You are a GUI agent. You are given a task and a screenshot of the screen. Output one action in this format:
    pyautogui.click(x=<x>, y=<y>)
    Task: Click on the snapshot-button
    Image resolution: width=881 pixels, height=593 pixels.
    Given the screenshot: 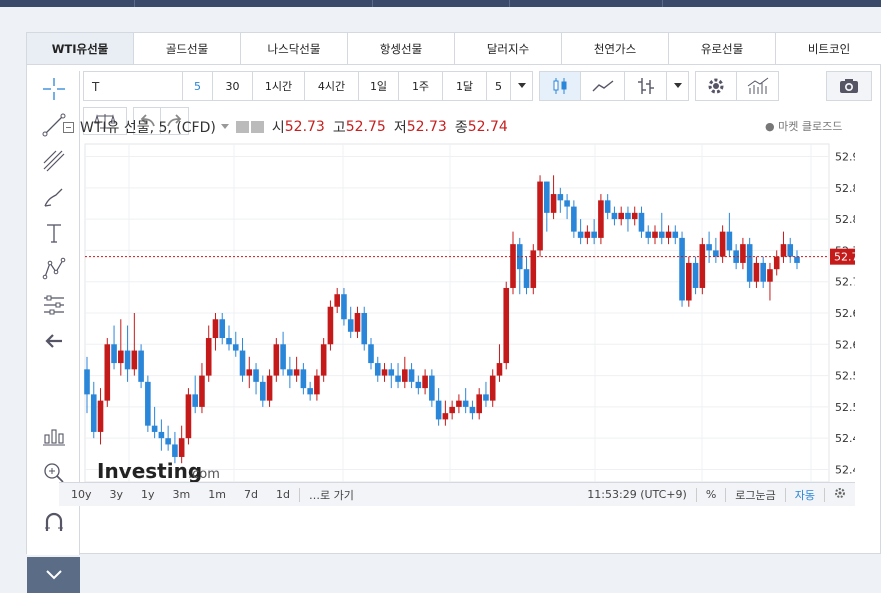 What is the action you would take?
    pyautogui.click(x=849, y=86)
    